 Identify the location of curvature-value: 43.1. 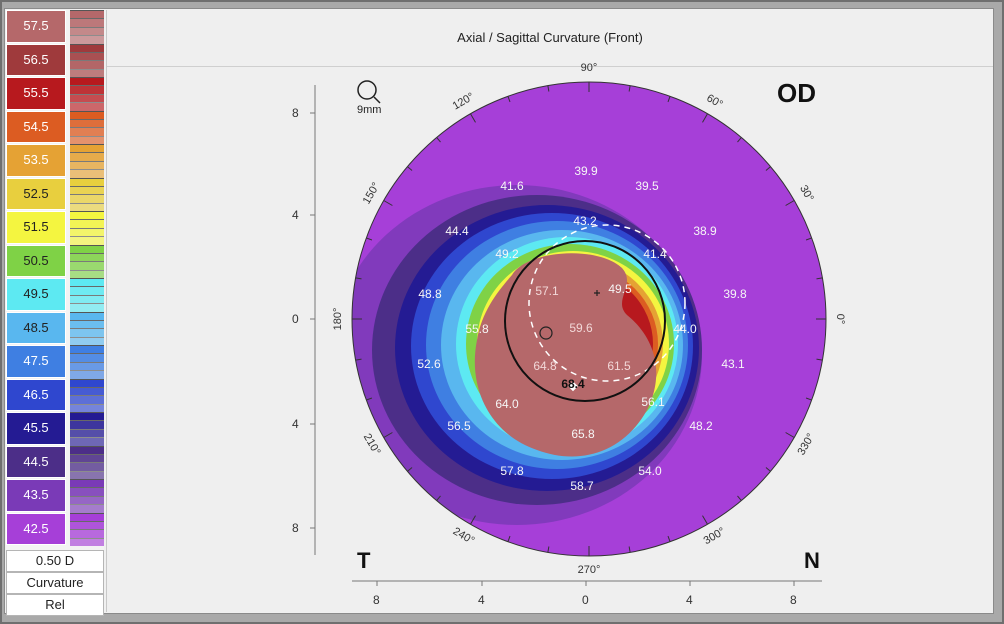
(733, 364).